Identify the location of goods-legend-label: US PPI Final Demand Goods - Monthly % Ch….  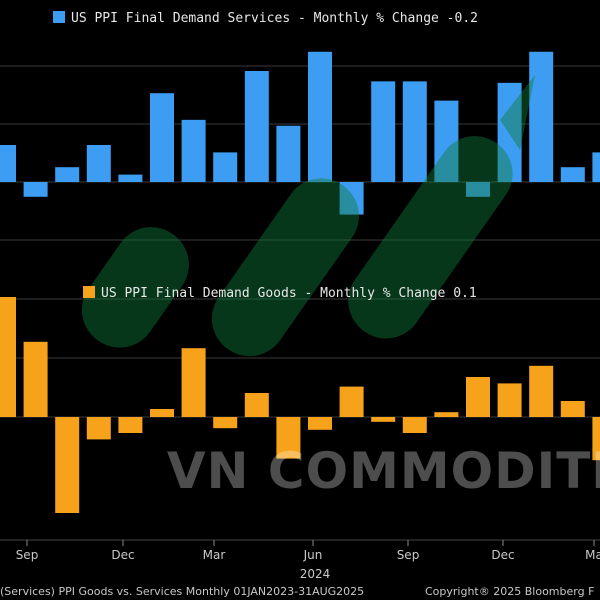
(289, 293).